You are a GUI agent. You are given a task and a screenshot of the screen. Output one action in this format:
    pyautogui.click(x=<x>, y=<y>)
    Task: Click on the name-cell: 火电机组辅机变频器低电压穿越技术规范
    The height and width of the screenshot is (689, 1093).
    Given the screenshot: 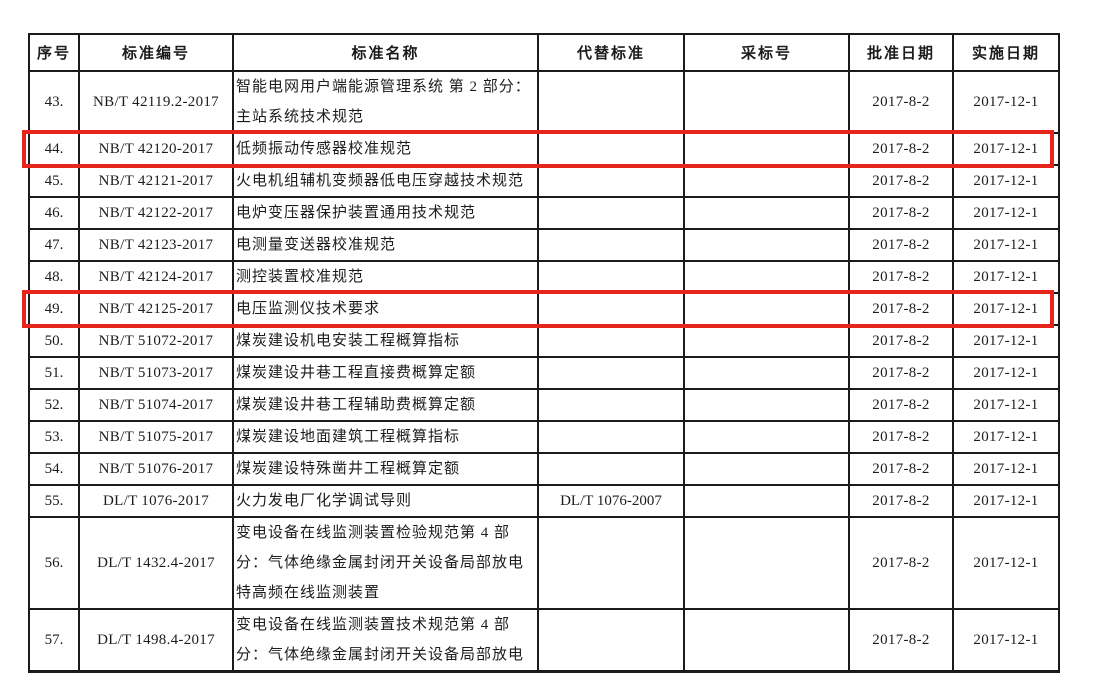 What is the action you would take?
    pyautogui.click(x=385, y=181)
    